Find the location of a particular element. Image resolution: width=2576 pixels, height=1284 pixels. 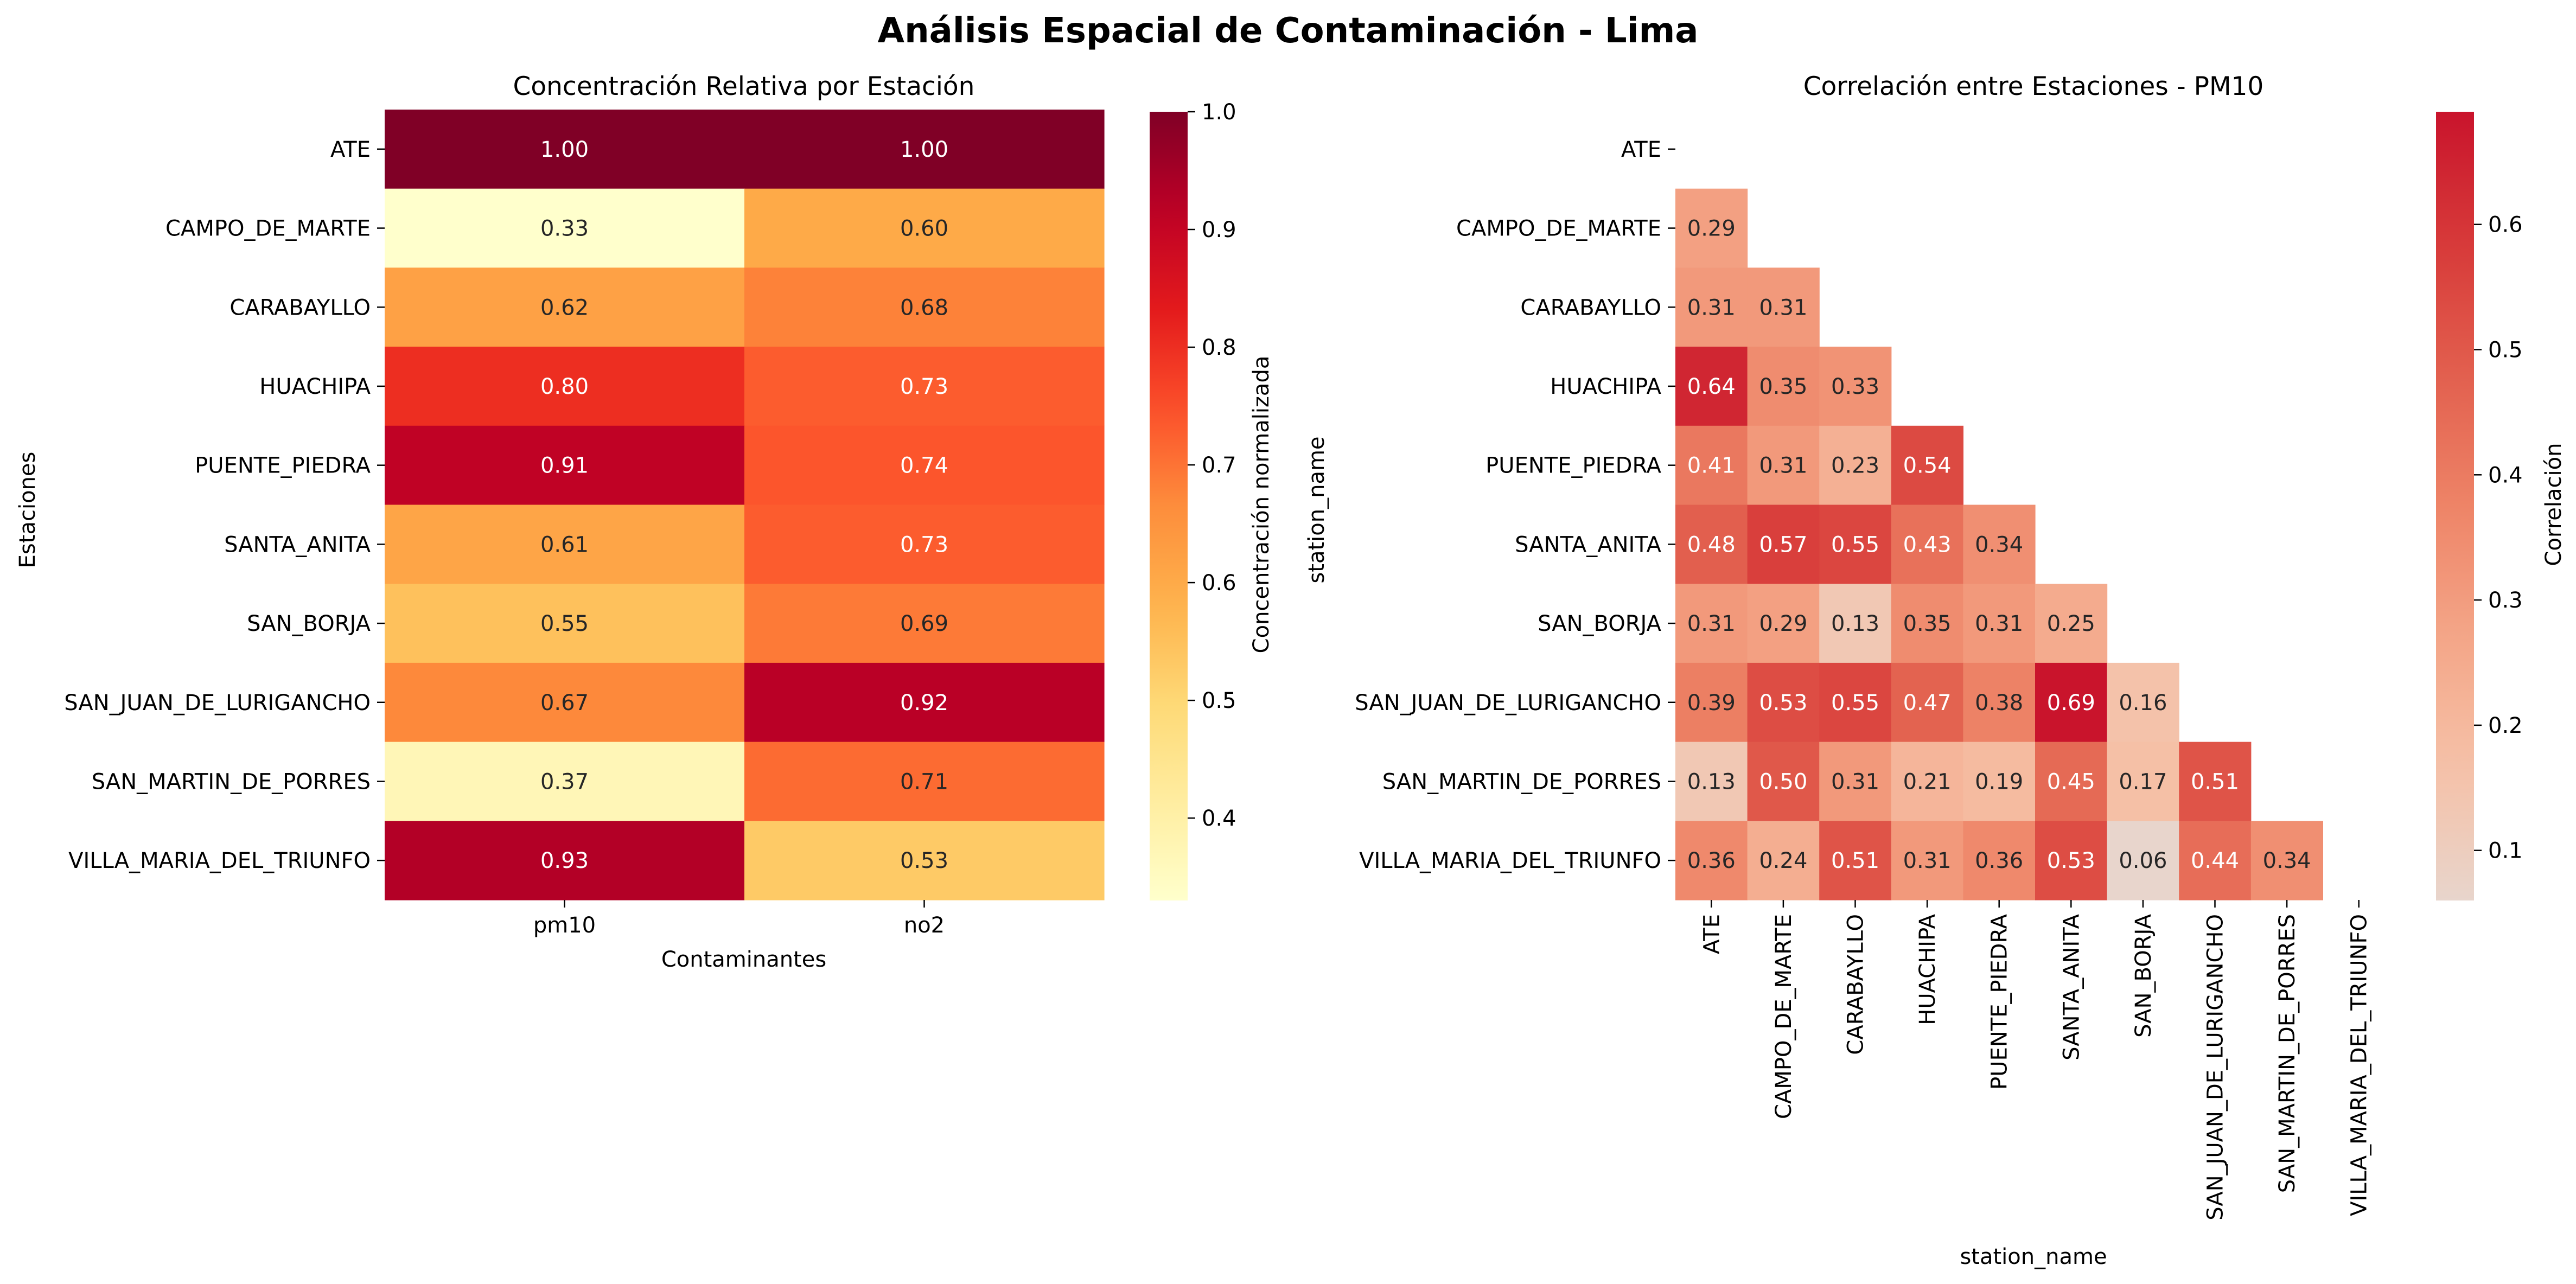

concentration-cell-label: 0.62 is located at coordinates (564, 307).